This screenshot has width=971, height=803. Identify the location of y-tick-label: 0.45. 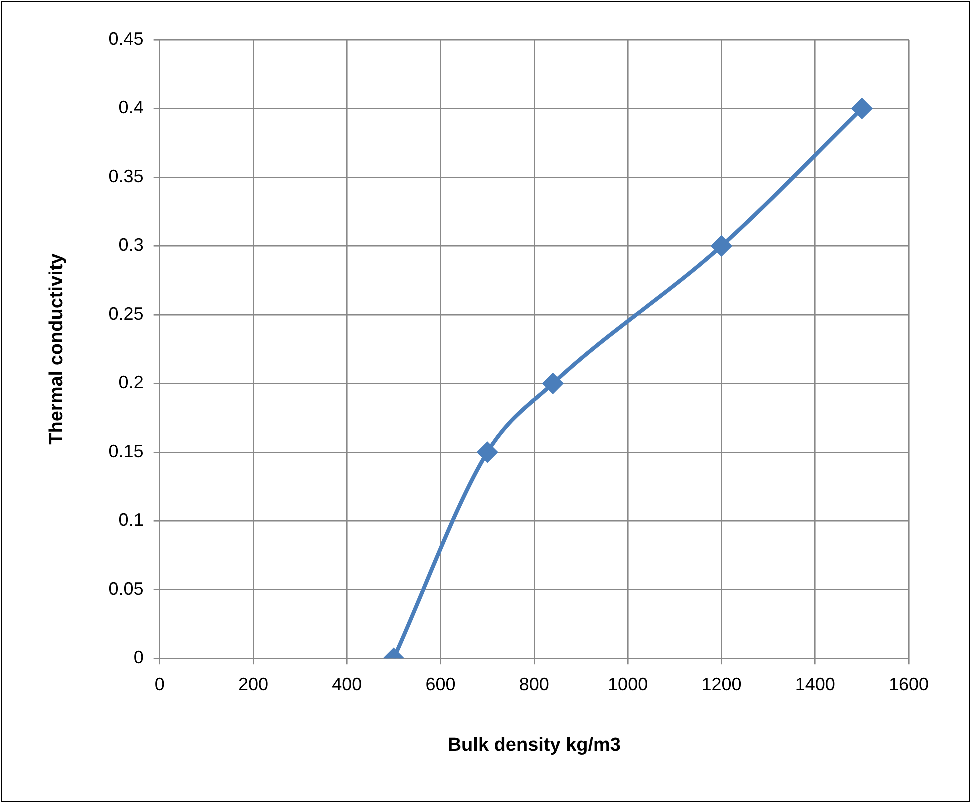
(126, 38).